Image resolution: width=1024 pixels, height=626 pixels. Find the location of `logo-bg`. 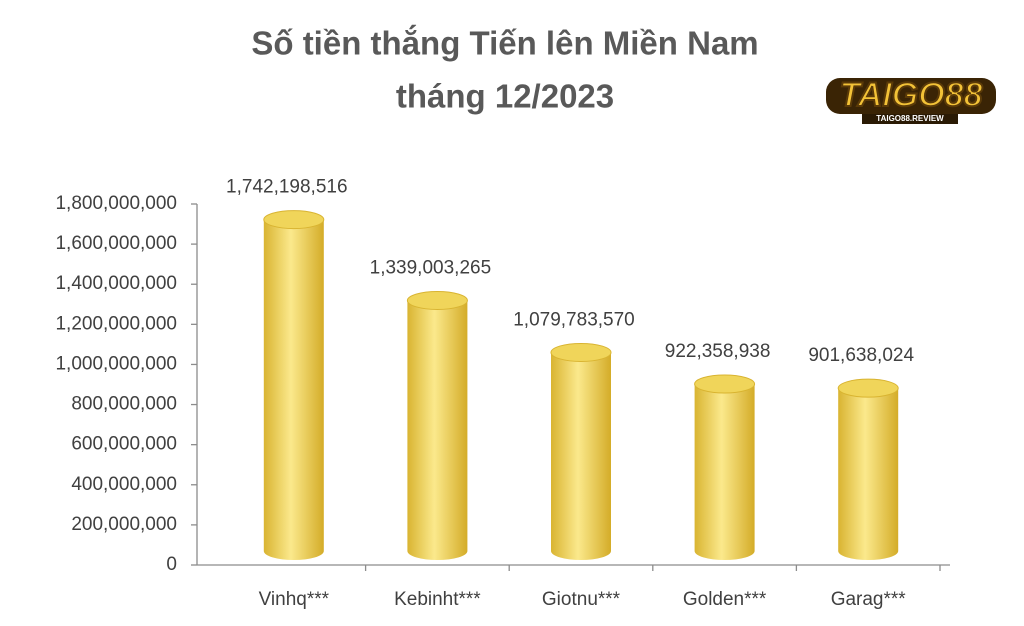

logo-bg is located at coordinates (911, 96).